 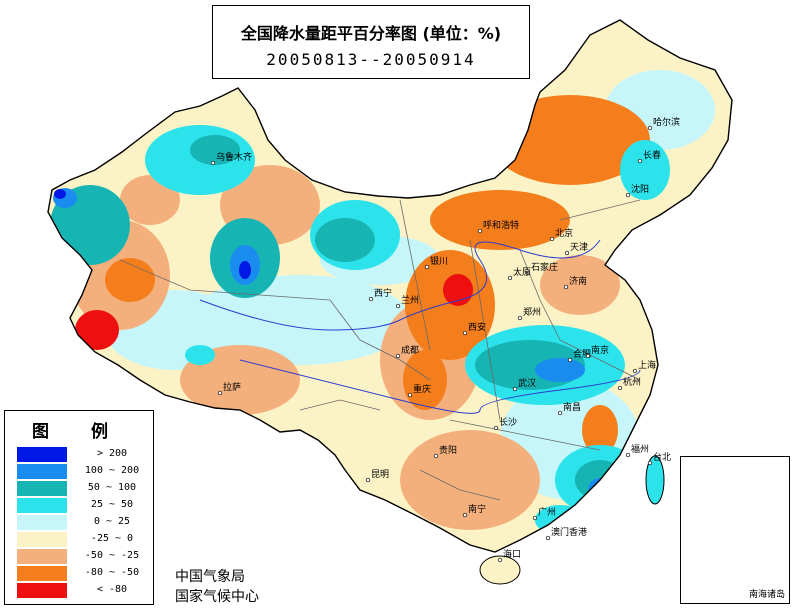 I want to click on city-marker: 福州, so click(x=637, y=450).